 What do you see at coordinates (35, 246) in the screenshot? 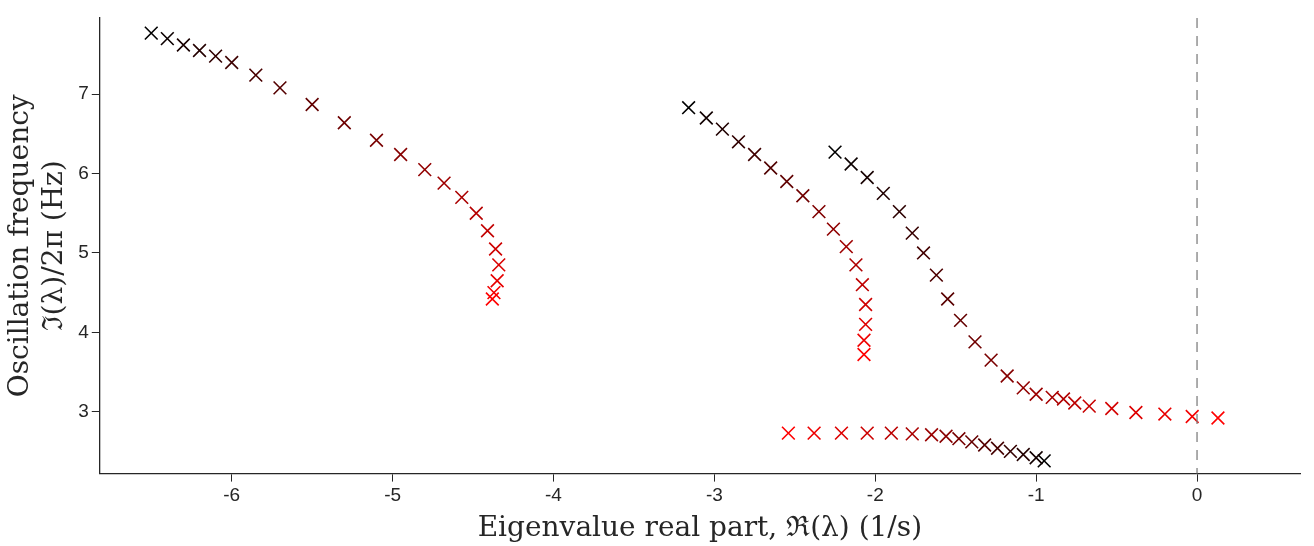
I see `y-axis-title: Oscillation frequency ℑ(λ)/2π (Hz)` at bounding box center [35, 246].